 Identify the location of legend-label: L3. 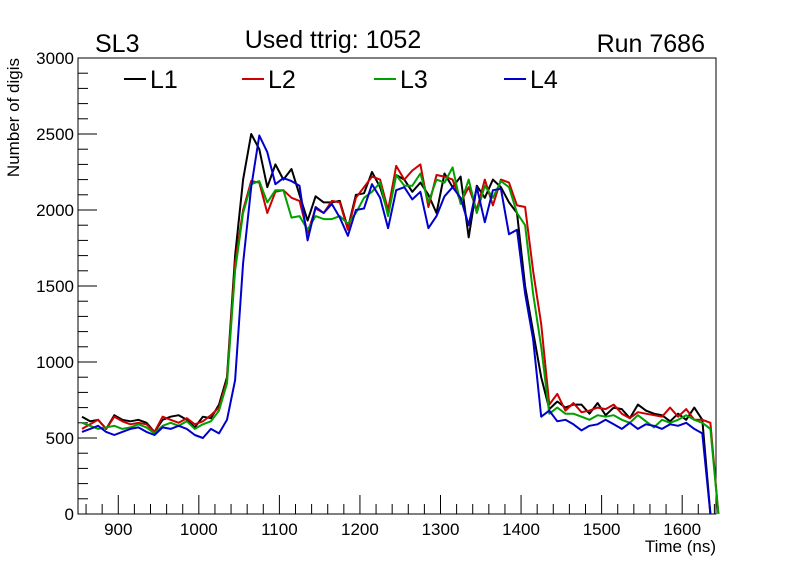
(414, 80).